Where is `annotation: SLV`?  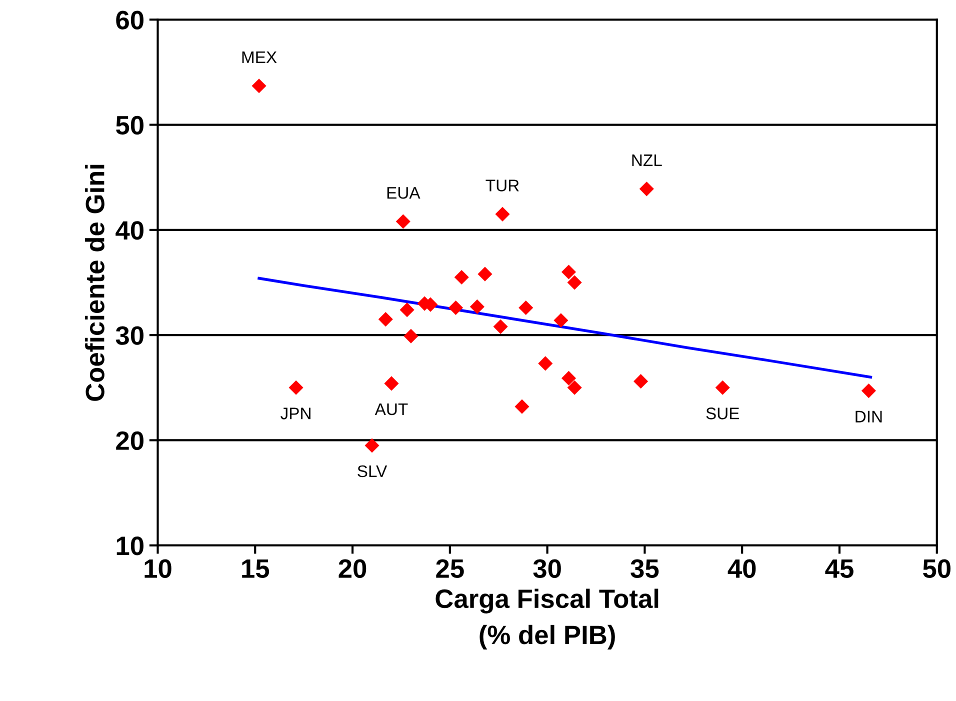 annotation: SLV is located at coordinates (373, 471).